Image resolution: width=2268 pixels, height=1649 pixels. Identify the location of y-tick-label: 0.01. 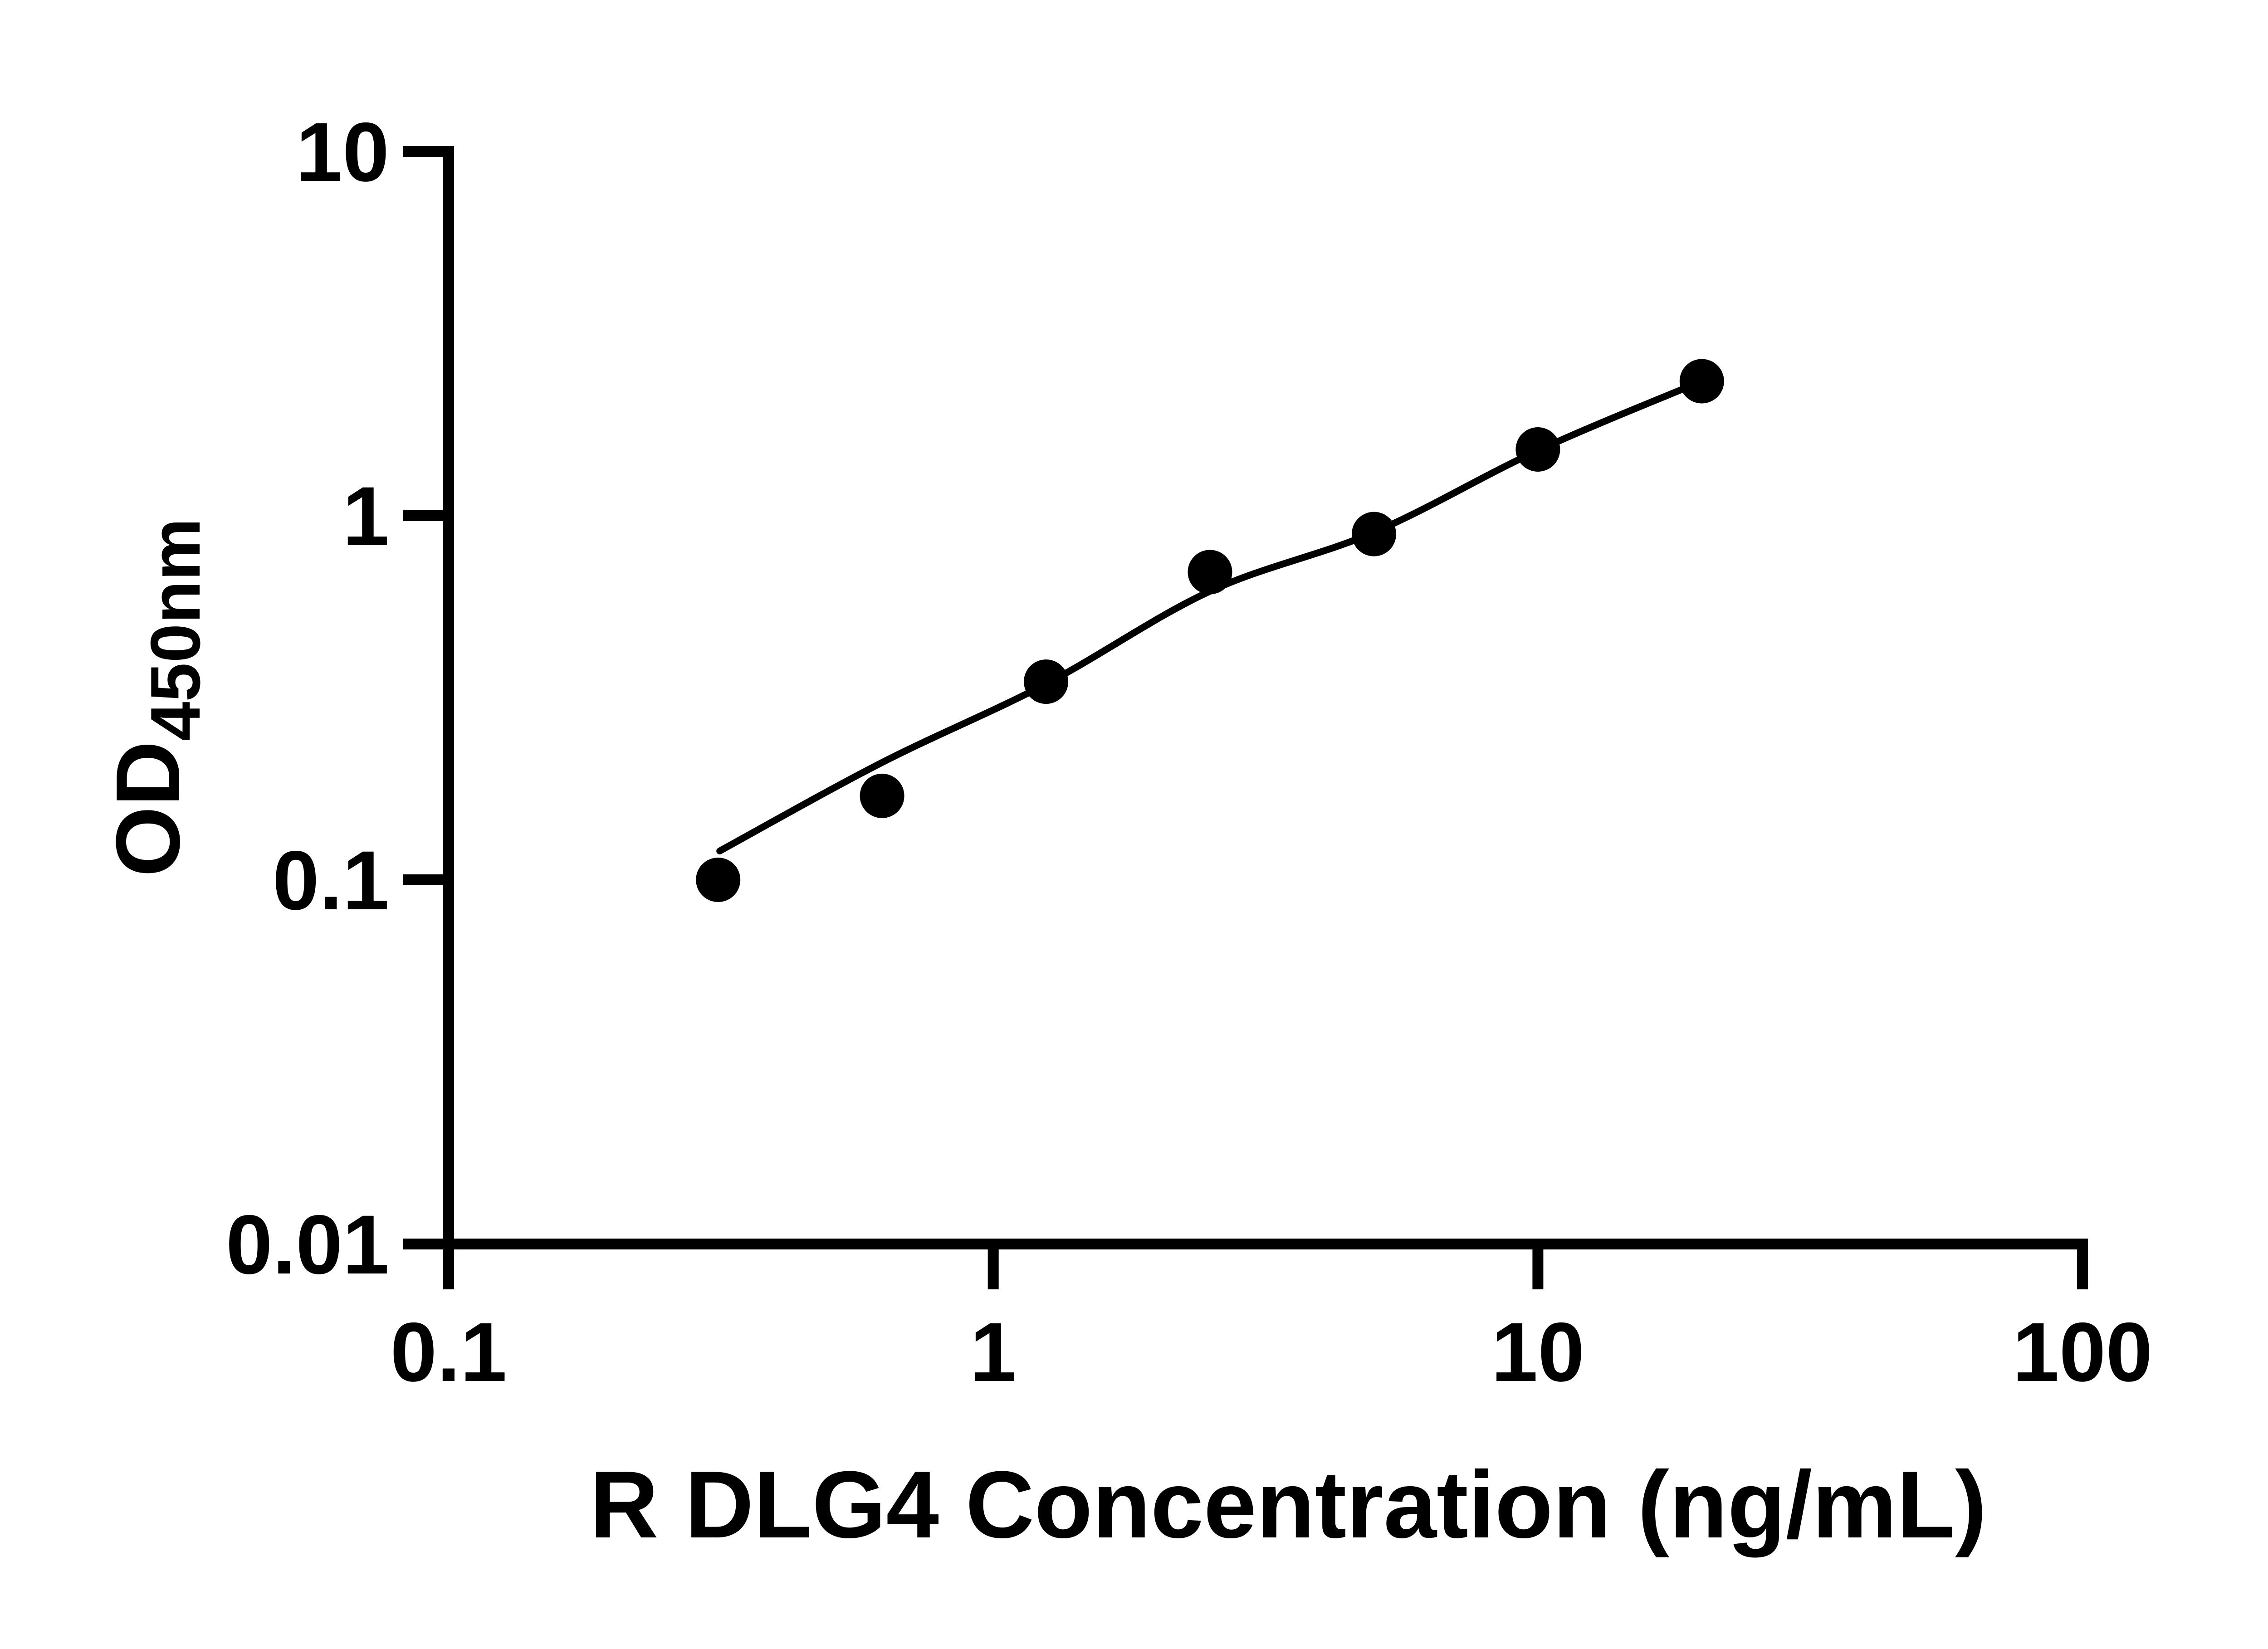
(308, 1245).